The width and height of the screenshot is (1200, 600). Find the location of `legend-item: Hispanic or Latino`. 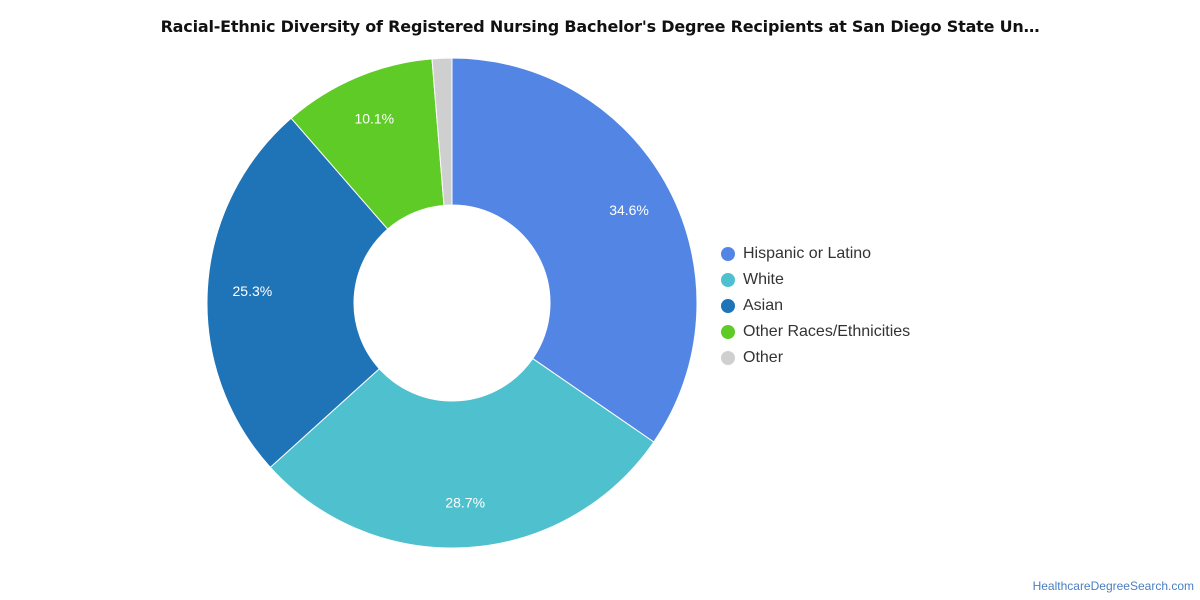

legend-item: Hispanic or Latino is located at coordinates (815, 254).